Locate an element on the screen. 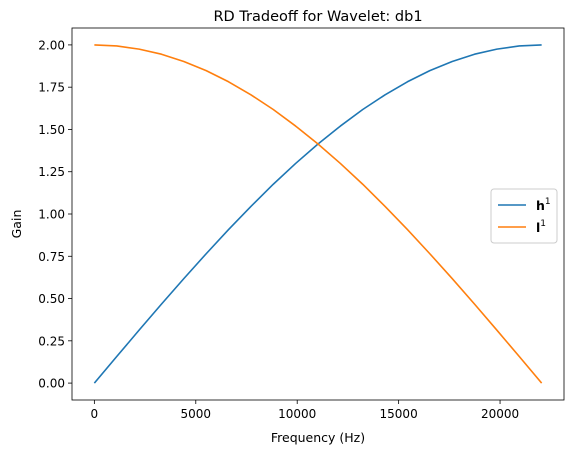  y-tick-label: 0.00 is located at coordinates (51, 384).